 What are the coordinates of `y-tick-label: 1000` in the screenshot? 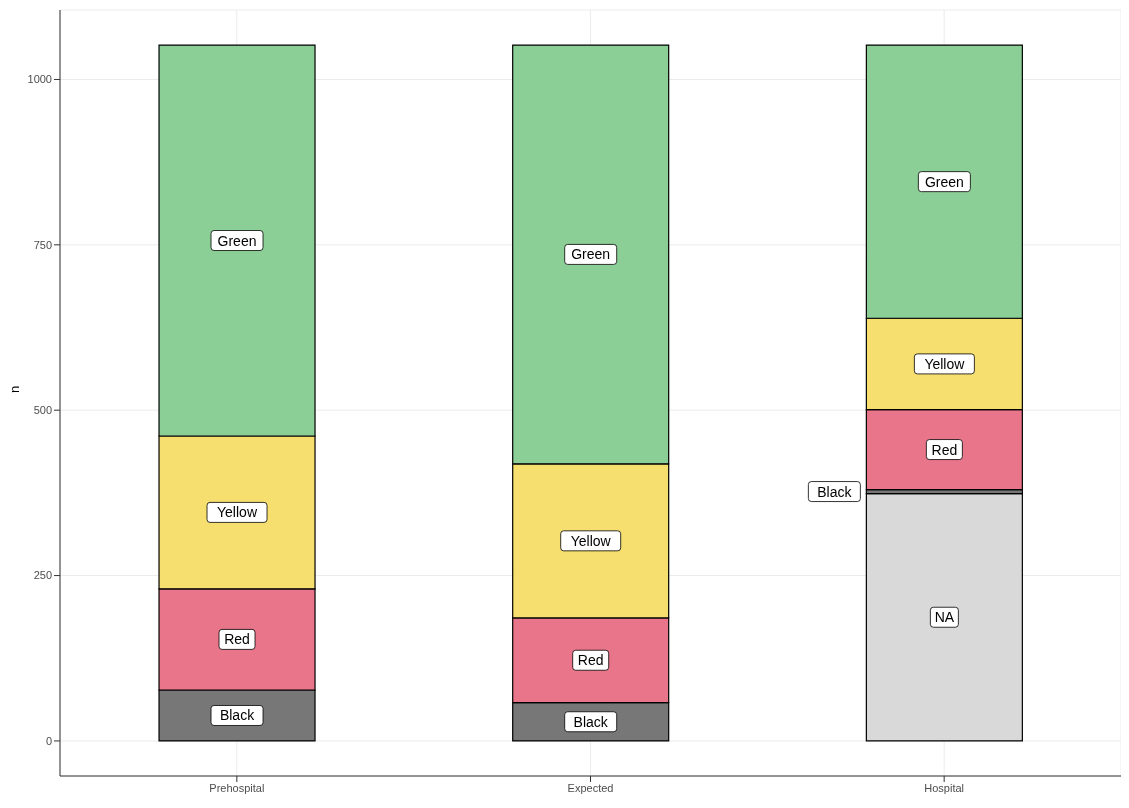 It's located at (39, 79).